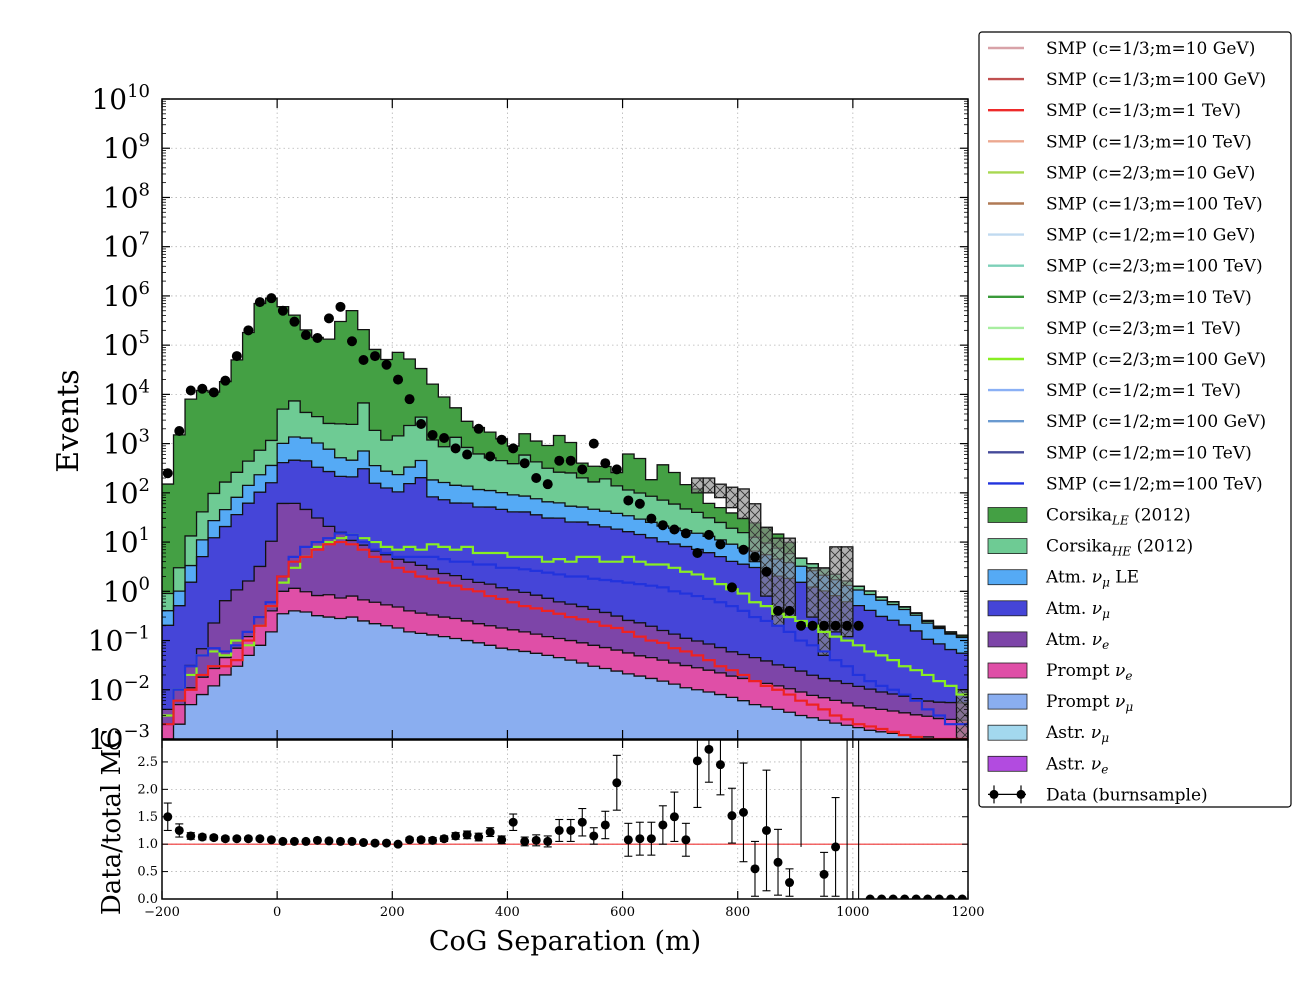 This screenshot has height=1000, width=1300. Describe the element at coordinates (1089, 672) in the screenshot. I see `legend-label: Prompt νe` at that location.